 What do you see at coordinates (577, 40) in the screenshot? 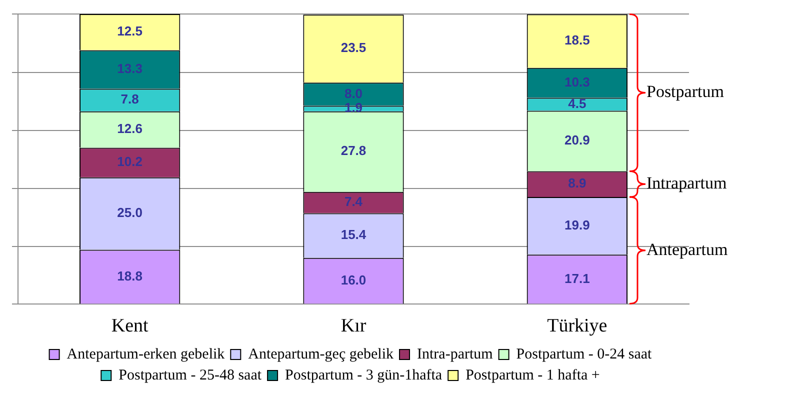
I see `data-label: 18.5` at bounding box center [577, 40].